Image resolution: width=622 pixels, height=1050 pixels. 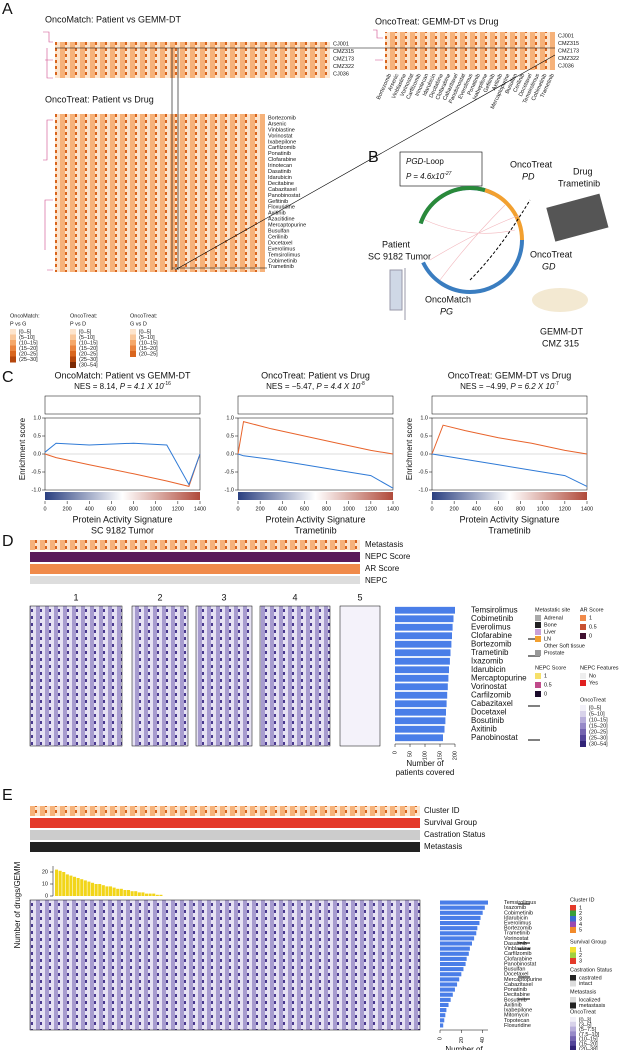 What do you see at coordinates (583, 992) in the screenshot?
I see `legend-title: Metastasis` at bounding box center [583, 992].